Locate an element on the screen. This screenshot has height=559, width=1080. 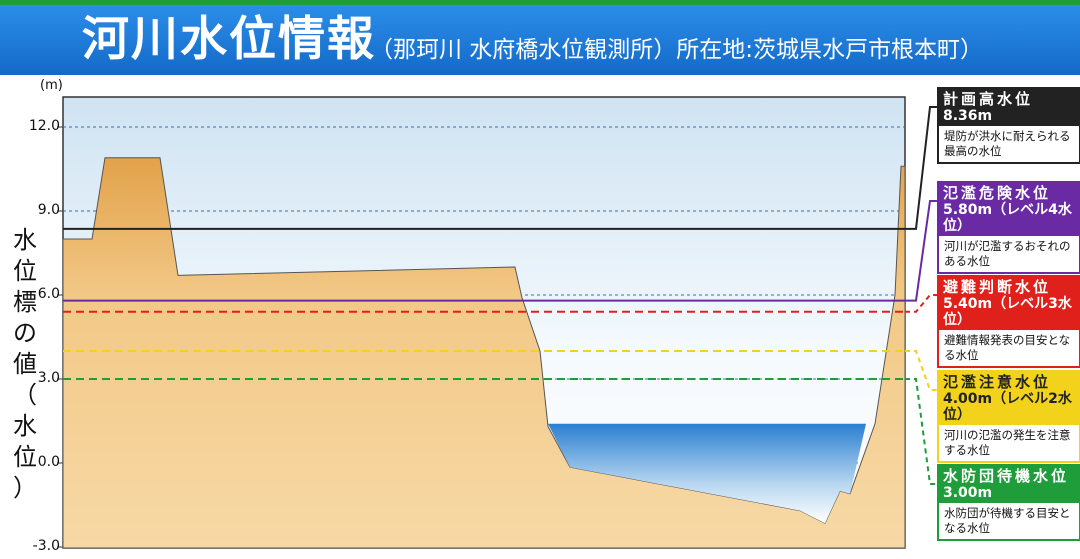
y-axis-title-char: の is located at coordinates (25, 333).